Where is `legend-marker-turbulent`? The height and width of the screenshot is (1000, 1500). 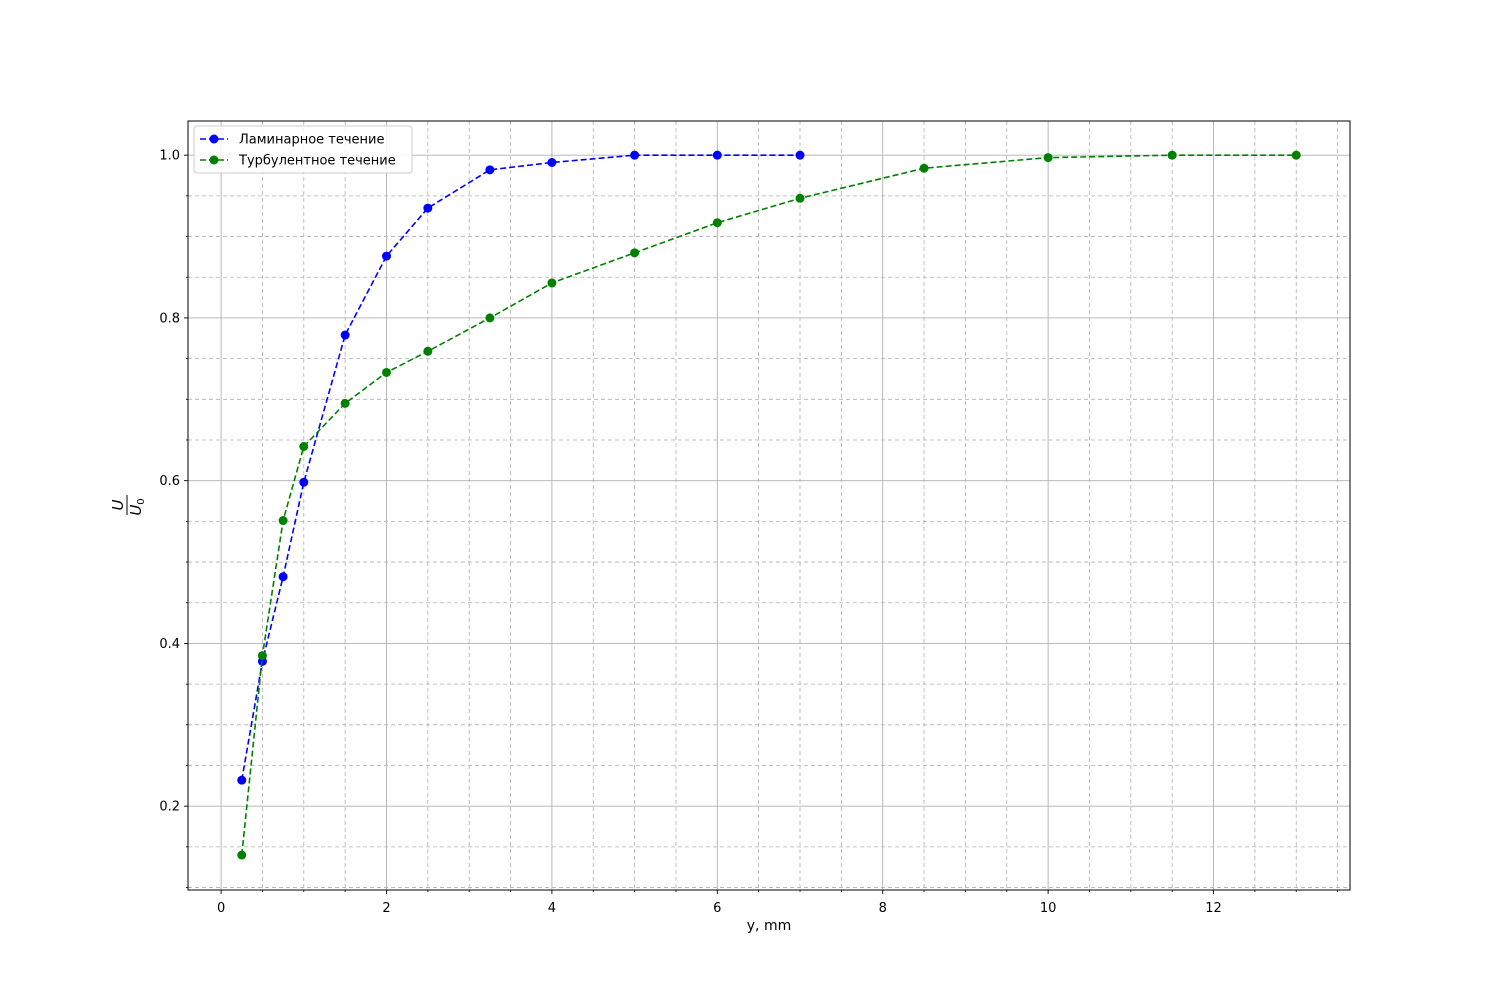
legend-marker-turbulent is located at coordinates (214, 160).